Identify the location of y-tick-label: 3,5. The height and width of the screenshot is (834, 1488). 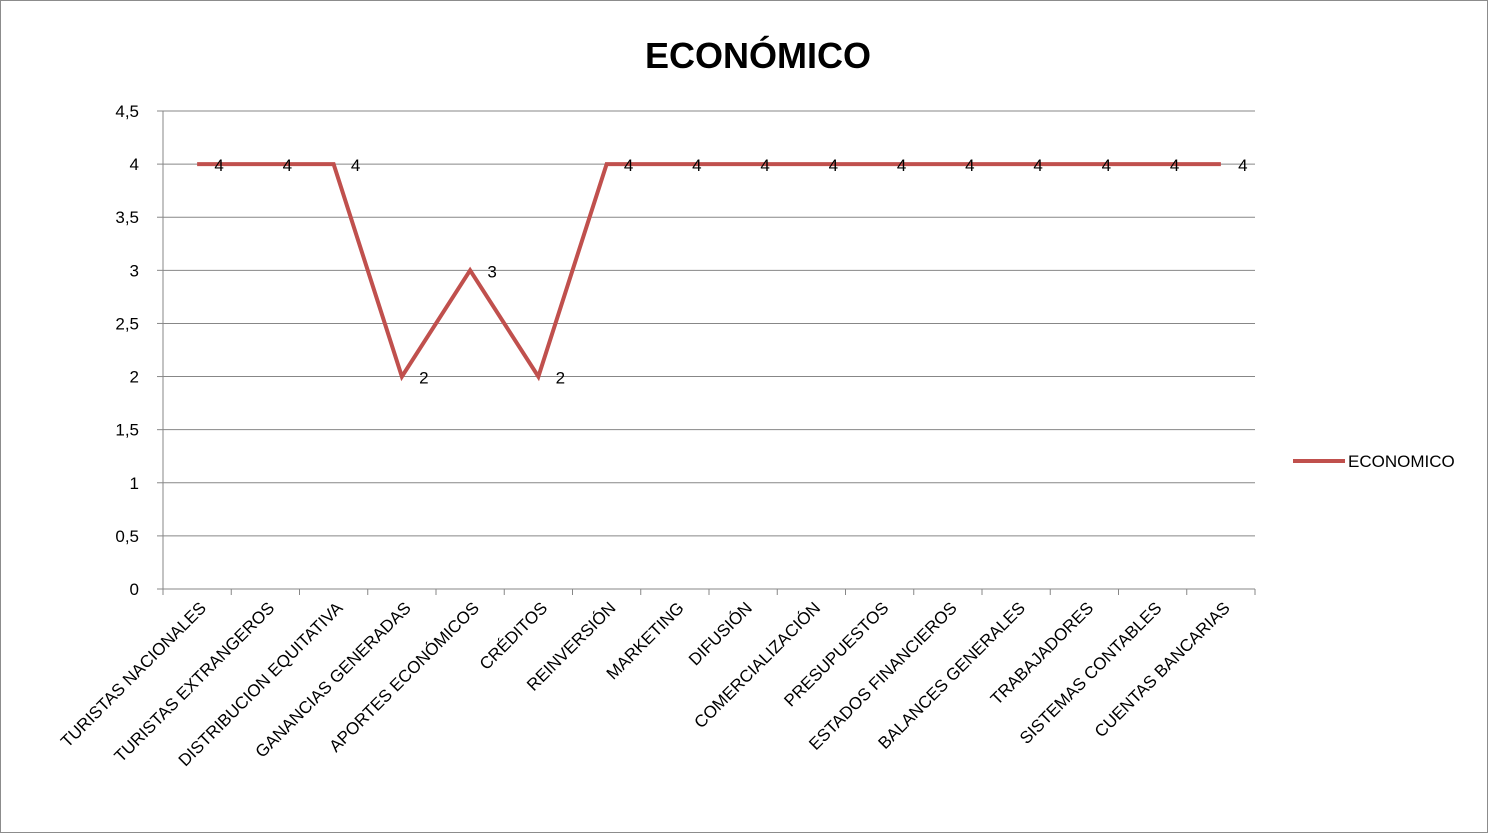
(127, 217).